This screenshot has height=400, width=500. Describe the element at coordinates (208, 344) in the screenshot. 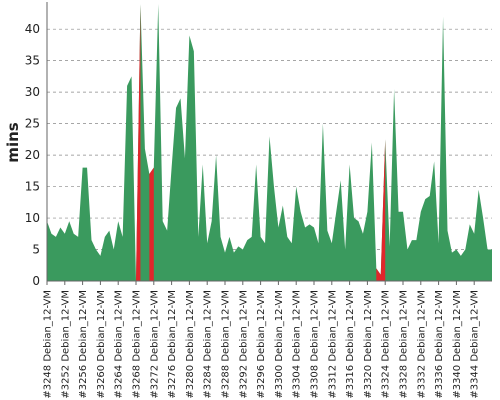

I see `x-tick-label: #3284 Debian_12-VM` at that location.